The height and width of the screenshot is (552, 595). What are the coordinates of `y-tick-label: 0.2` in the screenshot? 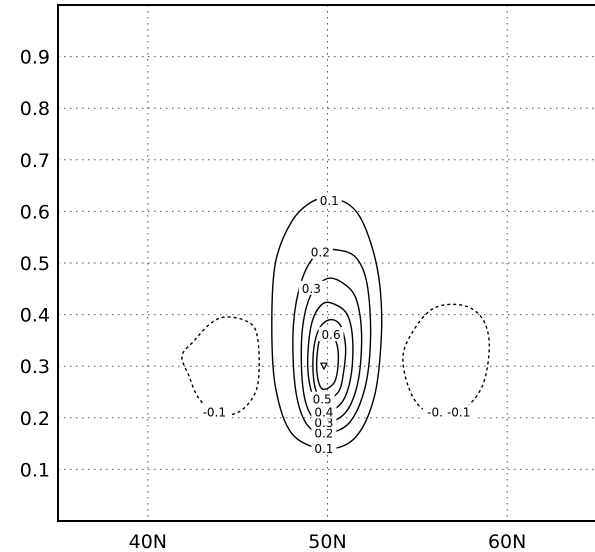 It's located at (35, 419).